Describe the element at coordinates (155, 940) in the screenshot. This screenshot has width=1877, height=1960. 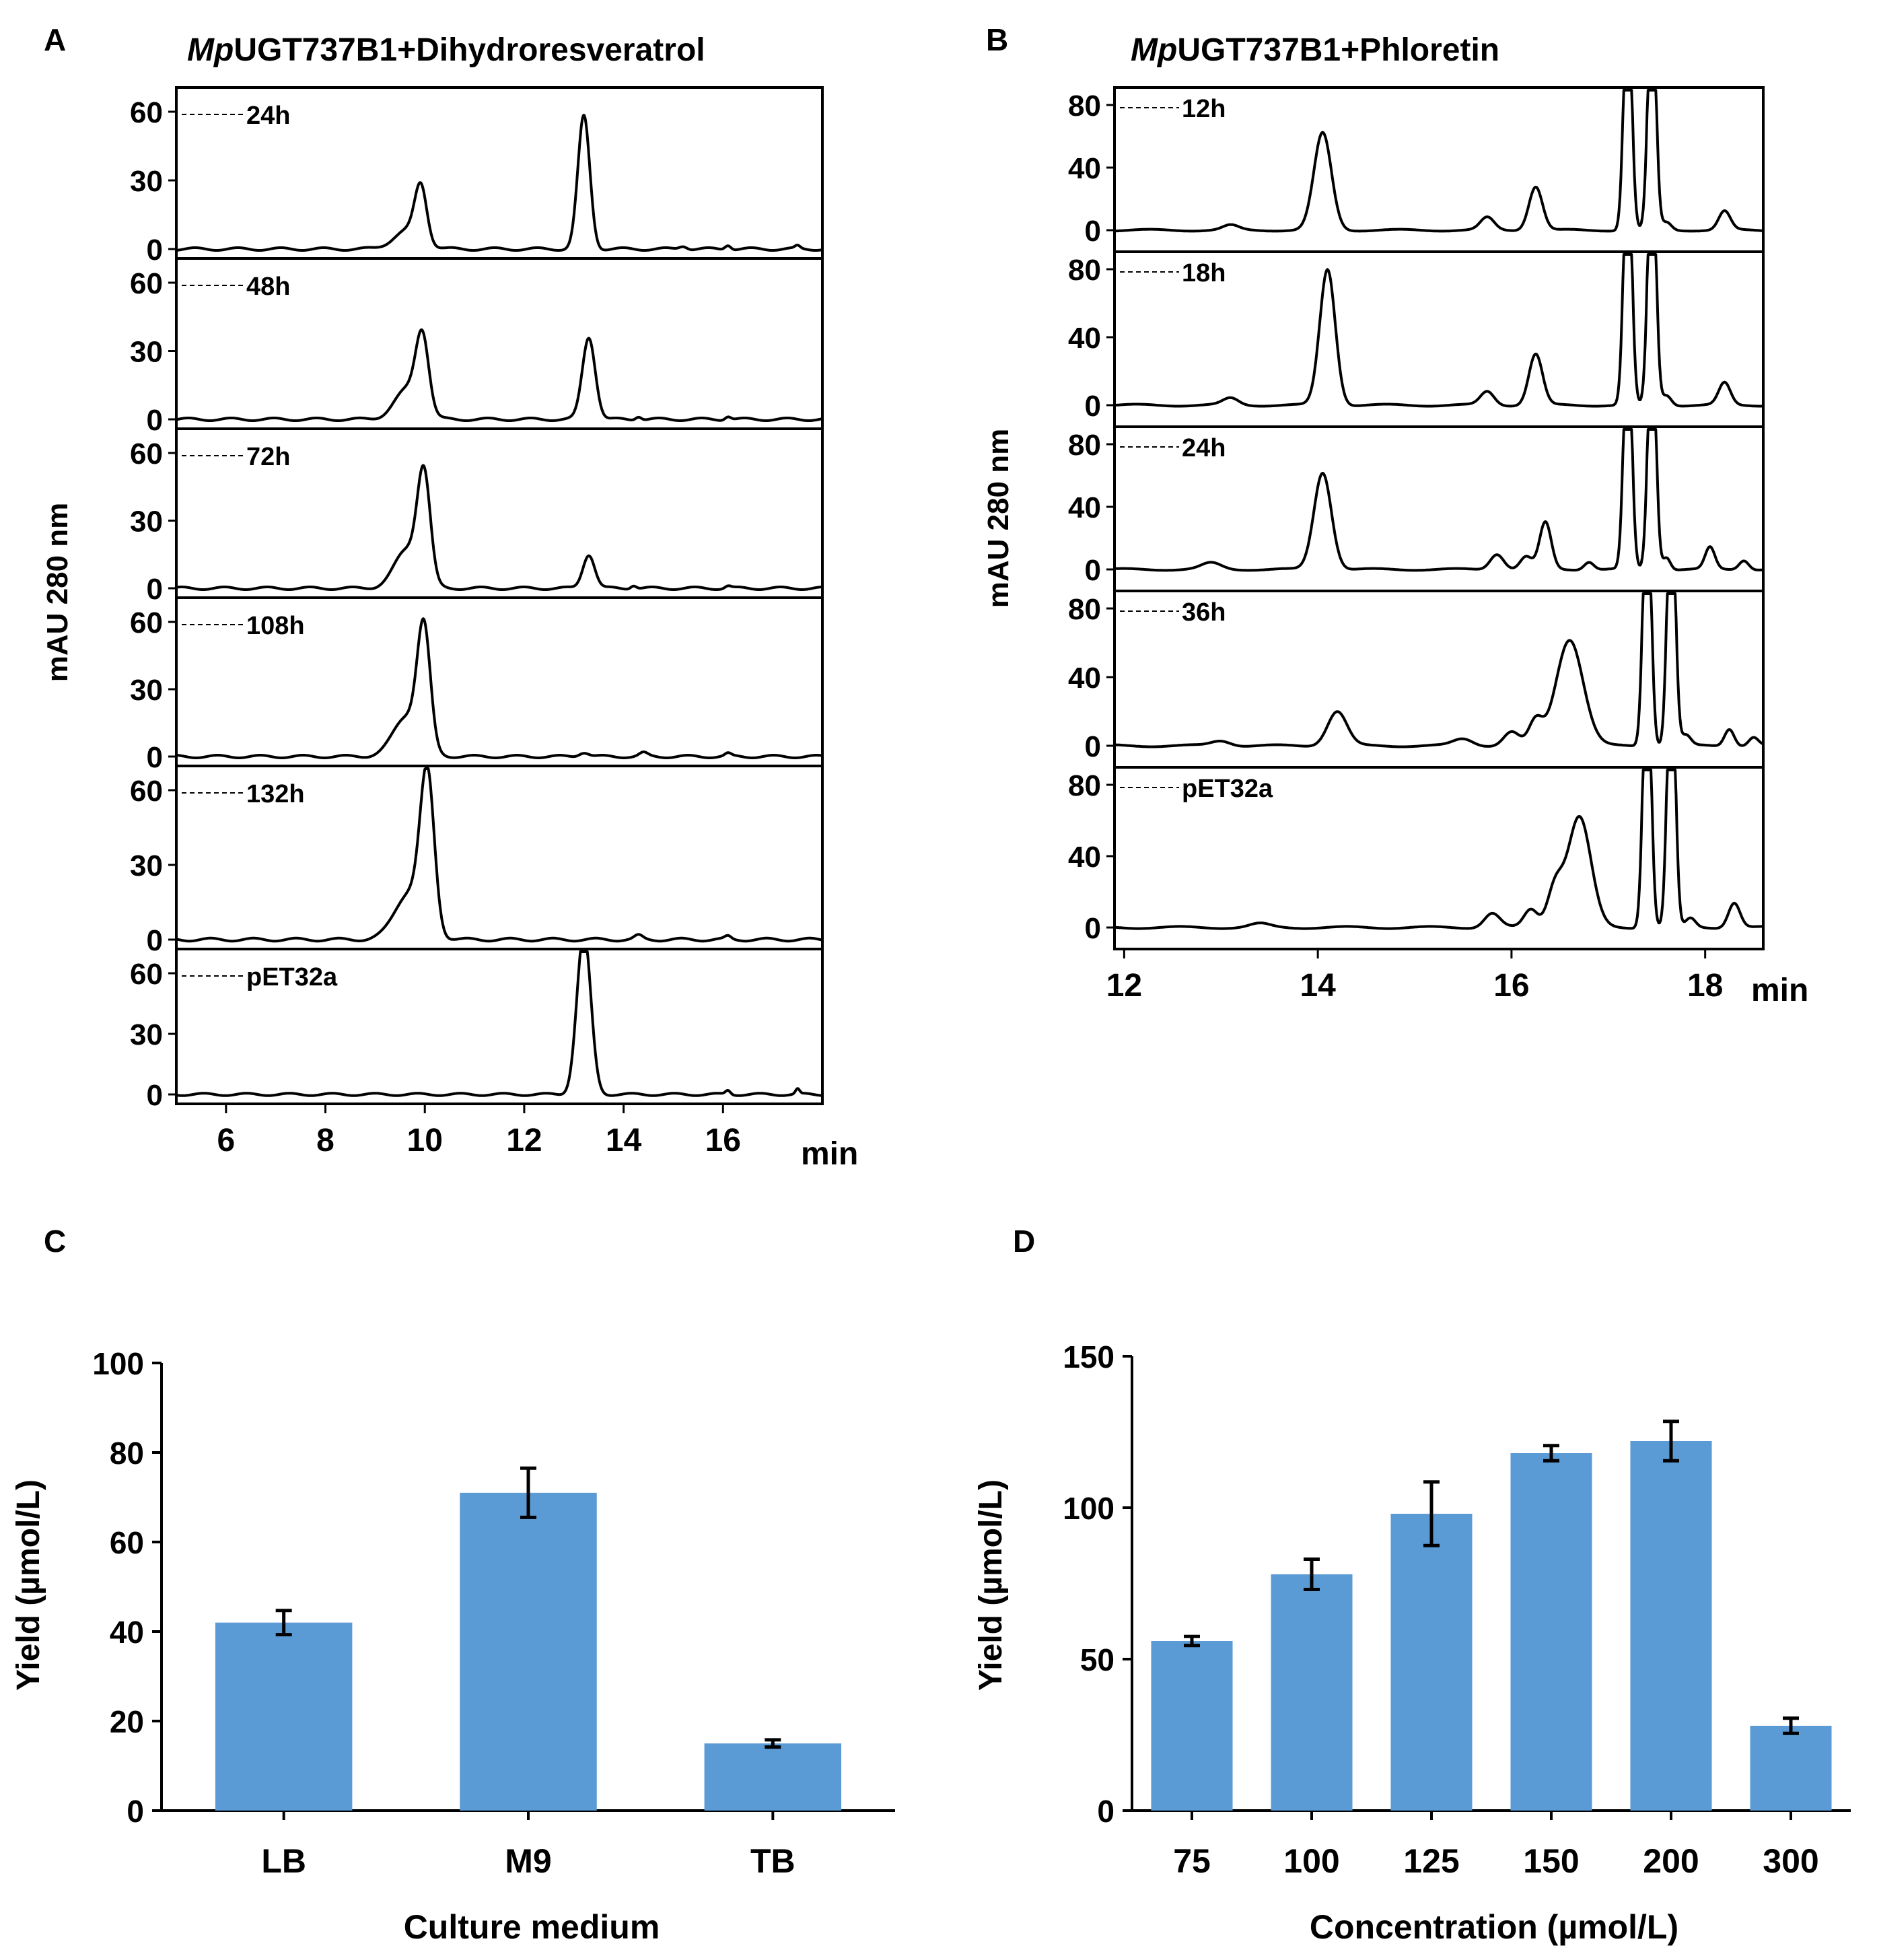
I see `panel-a-y-tick-label-4-0: 0` at that location.